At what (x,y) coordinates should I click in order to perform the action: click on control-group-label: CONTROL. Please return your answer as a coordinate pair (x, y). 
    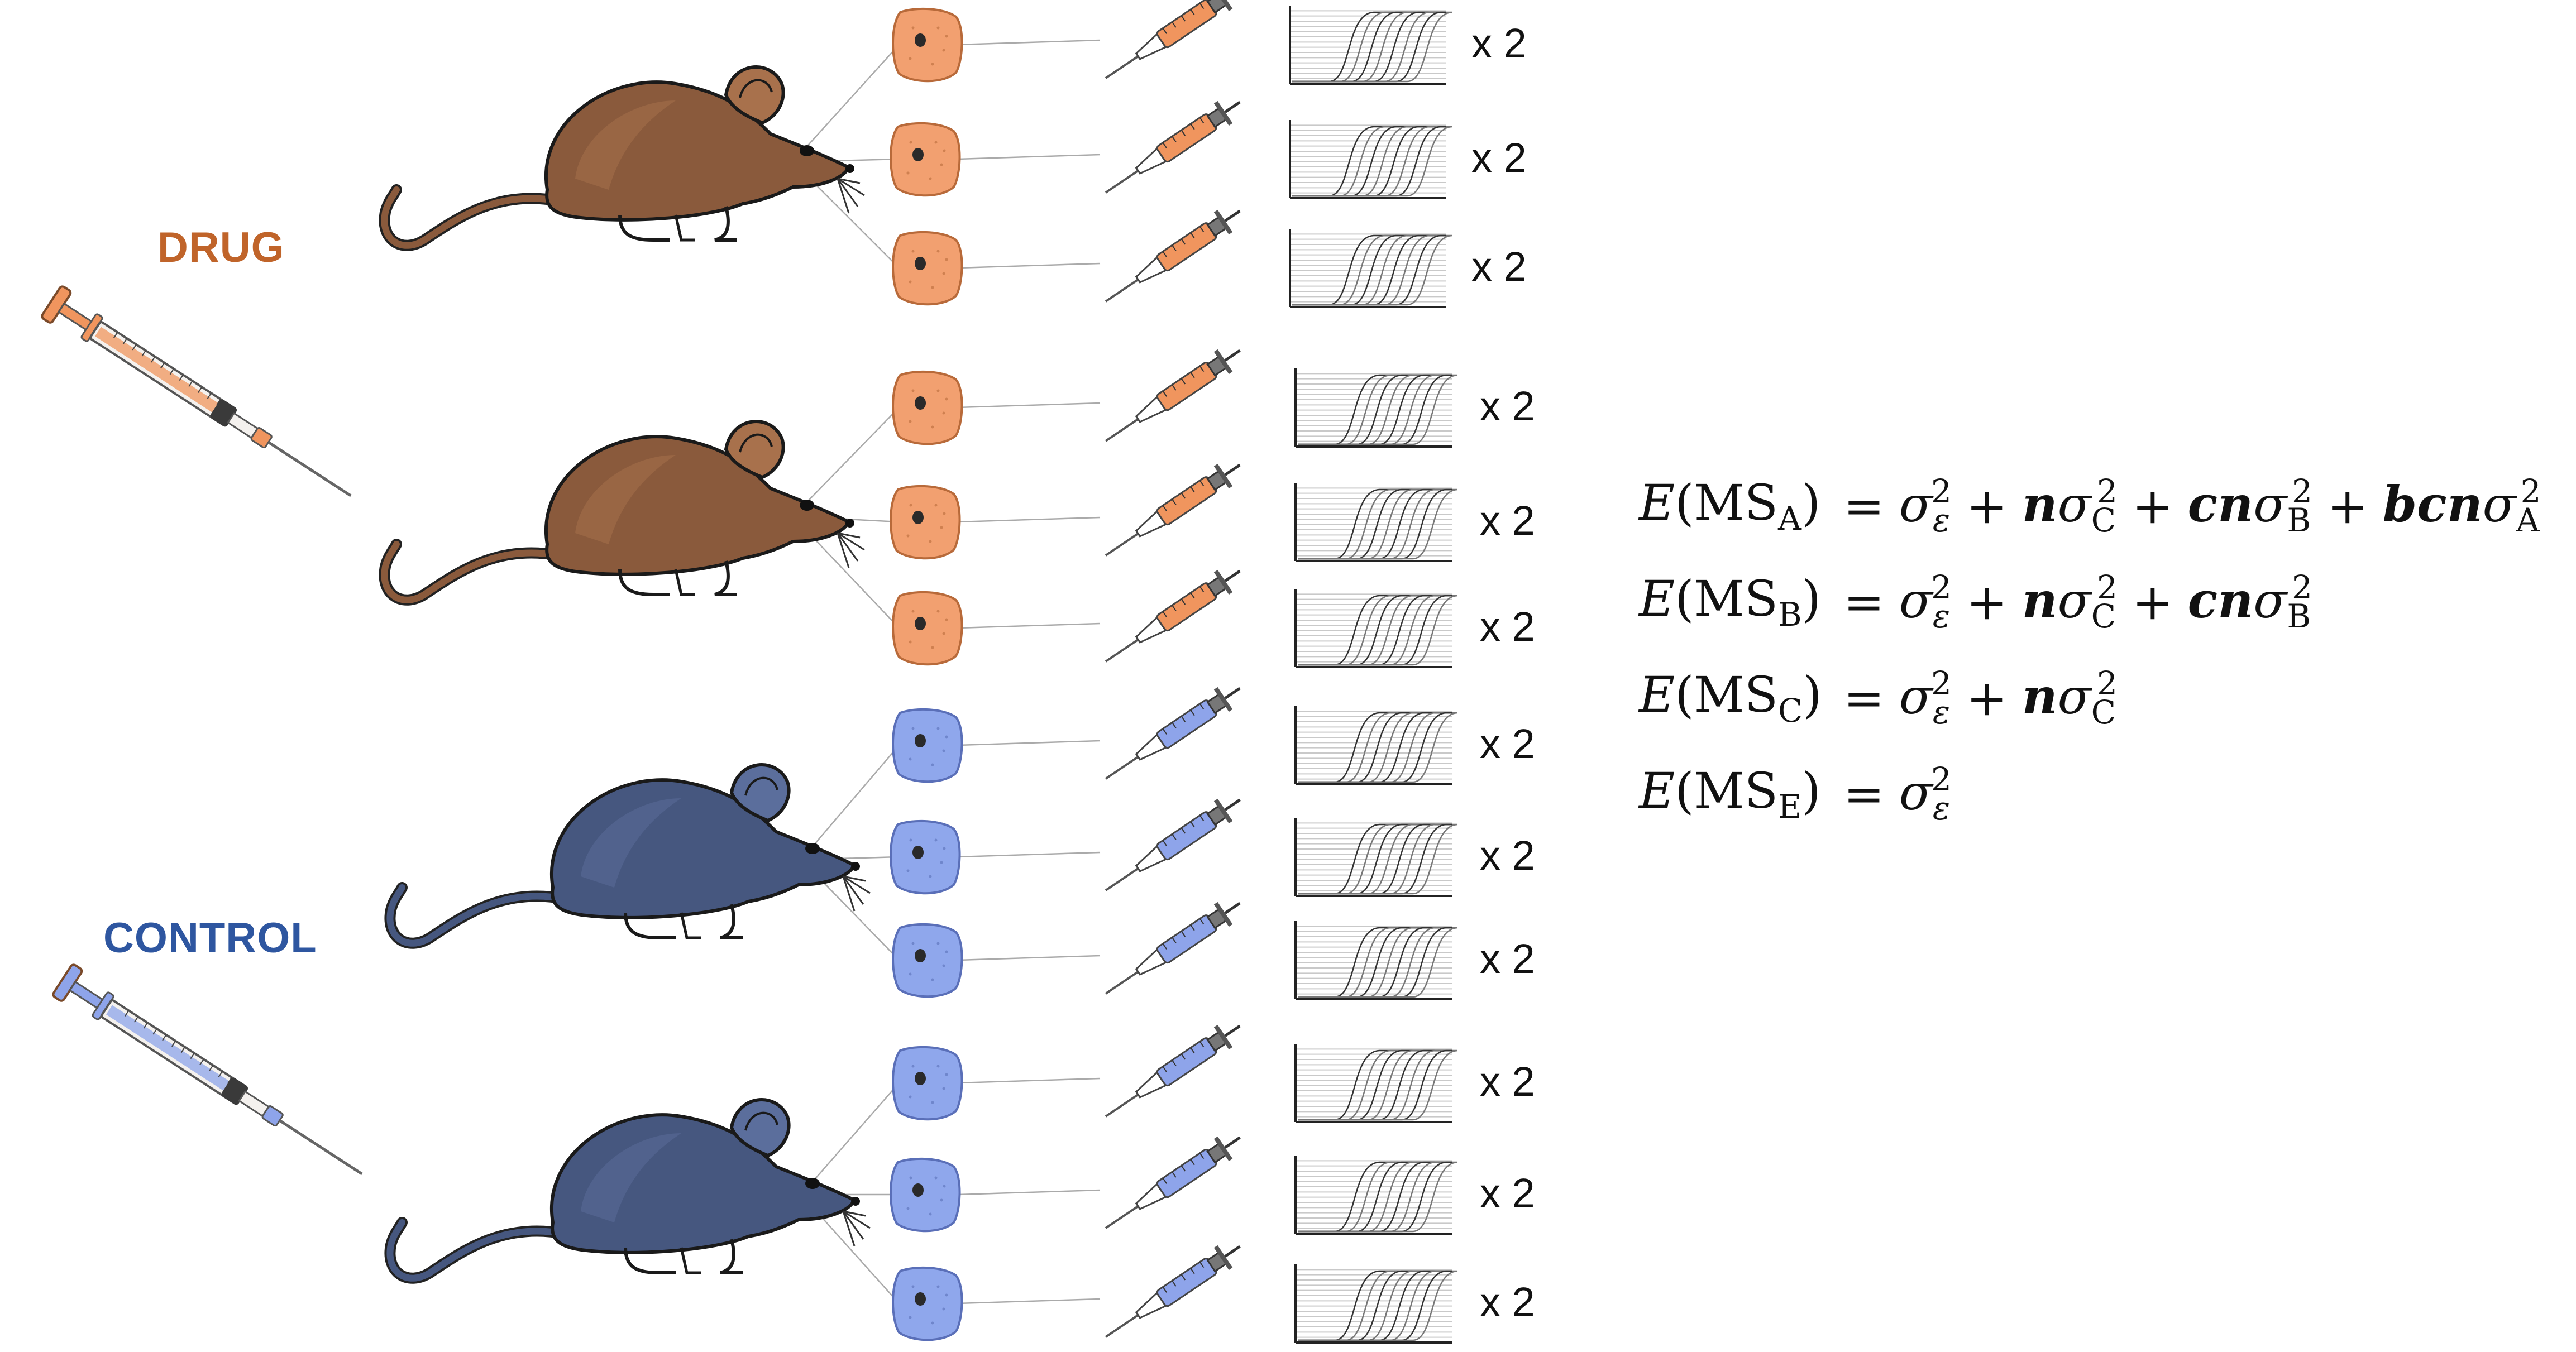
    Looking at the image, I should click on (210, 938).